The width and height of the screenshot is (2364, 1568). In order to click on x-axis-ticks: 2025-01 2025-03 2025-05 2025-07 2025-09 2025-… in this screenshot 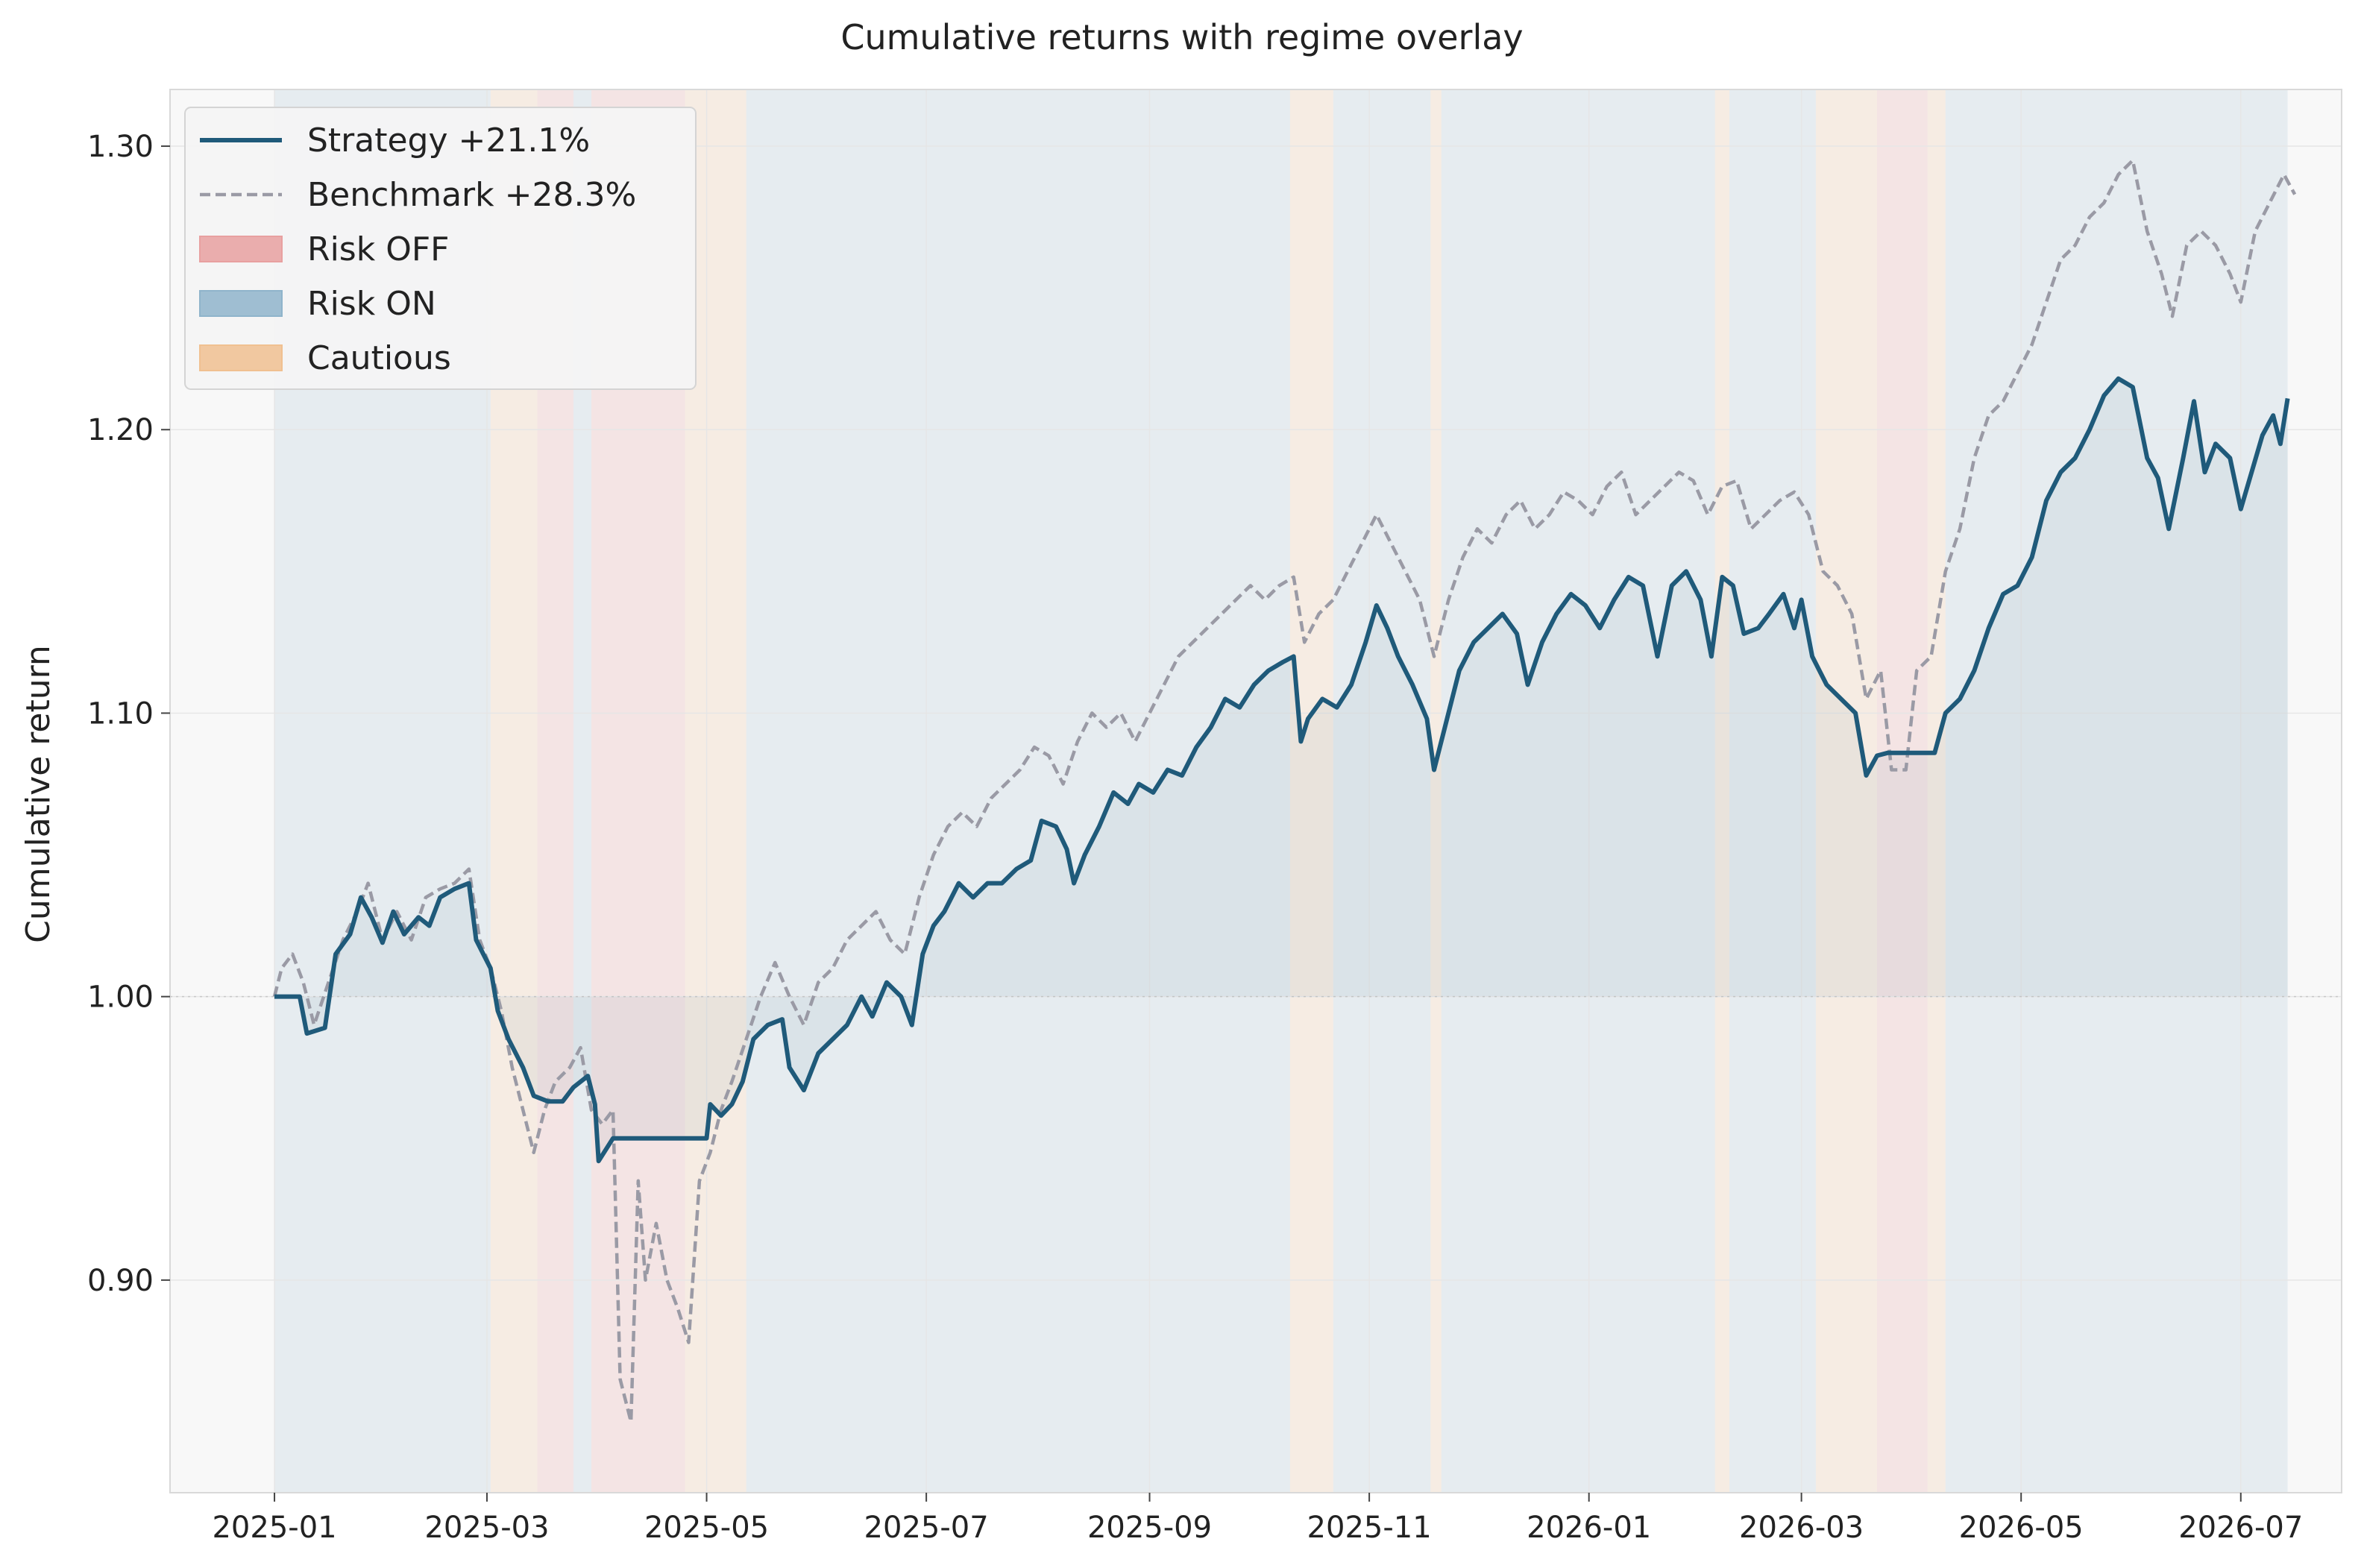, I will do `click(1257, 1519)`.